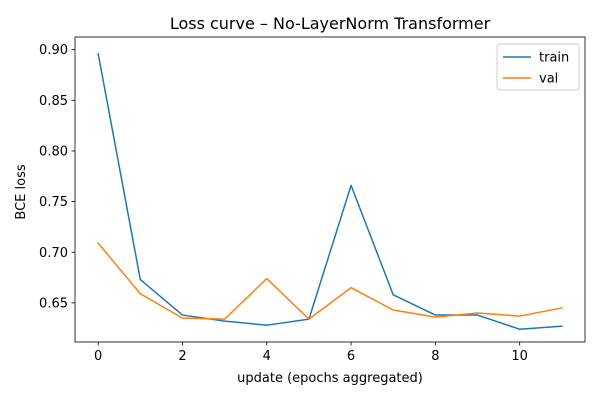 This screenshot has width=600, height=405. What do you see at coordinates (21, 191) in the screenshot?
I see `y-axis-label: BCE loss` at bounding box center [21, 191].